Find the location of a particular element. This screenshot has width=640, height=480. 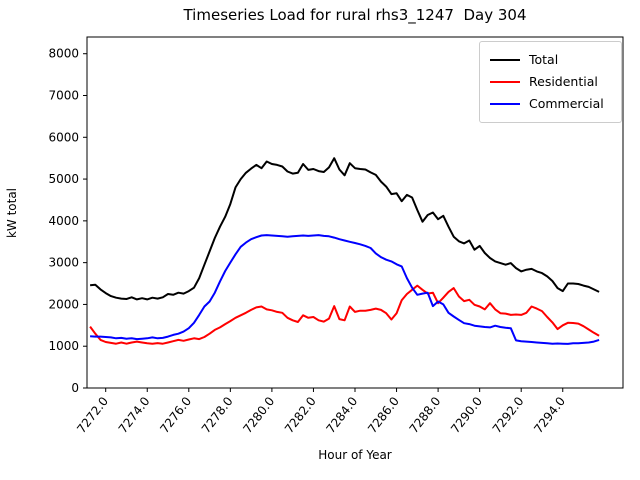

x-tick-label: 7290.0 is located at coordinates (466, 415).